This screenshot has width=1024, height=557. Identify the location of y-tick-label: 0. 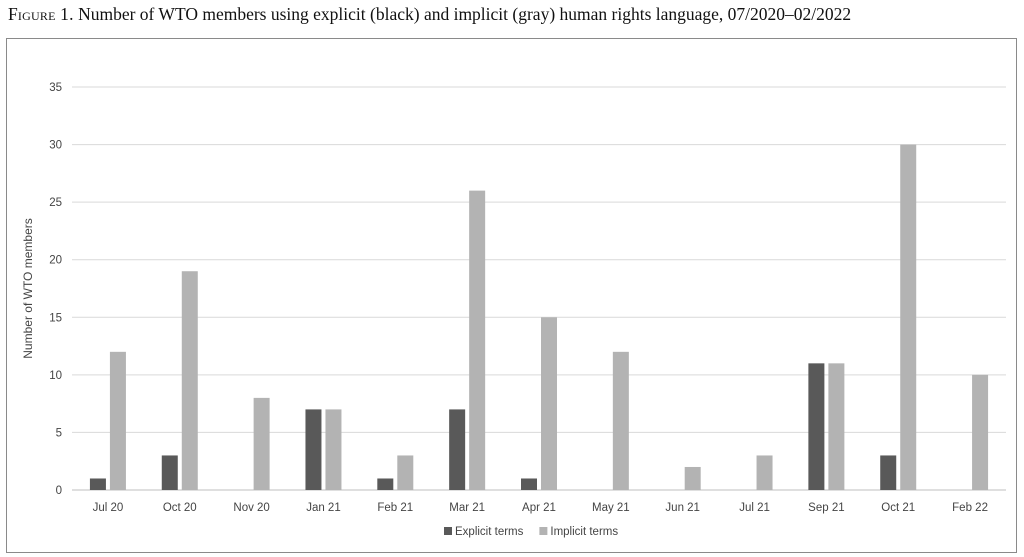
(59, 491).